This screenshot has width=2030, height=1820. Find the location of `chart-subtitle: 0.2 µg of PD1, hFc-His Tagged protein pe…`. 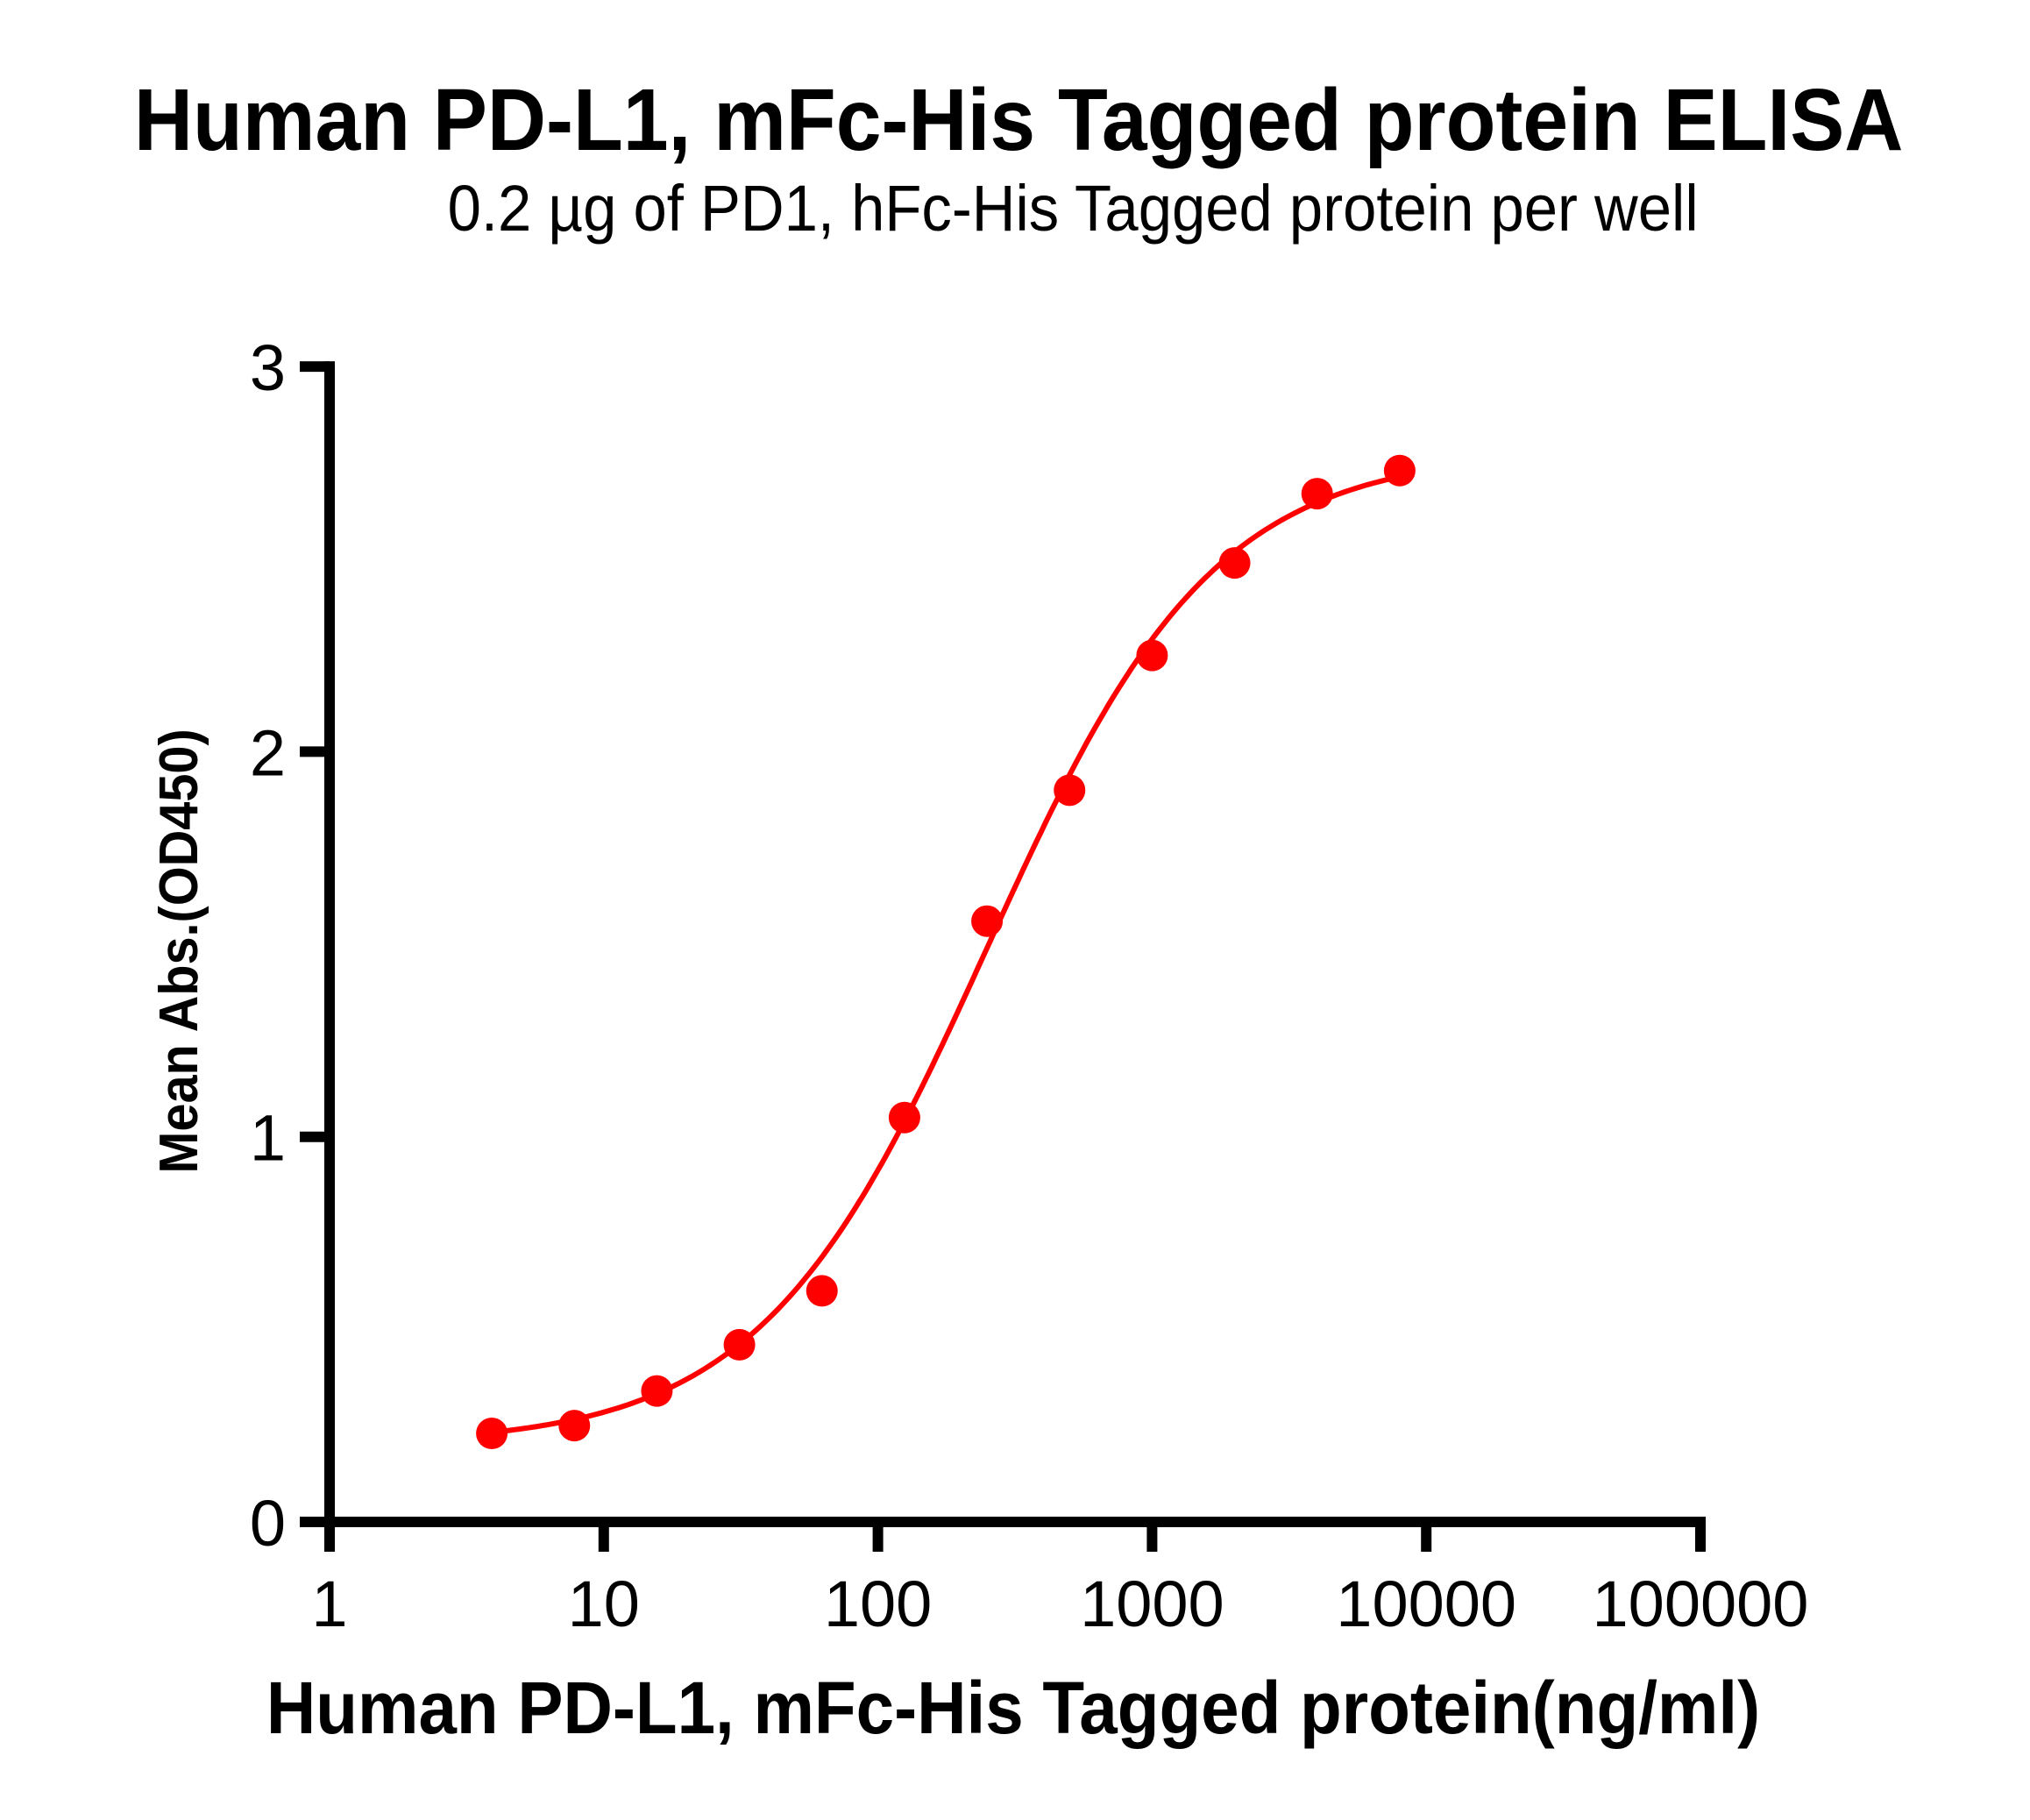

chart-subtitle: 0.2 µg of PD1, hFc-His Tagged protein pe… is located at coordinates (1073, 208).